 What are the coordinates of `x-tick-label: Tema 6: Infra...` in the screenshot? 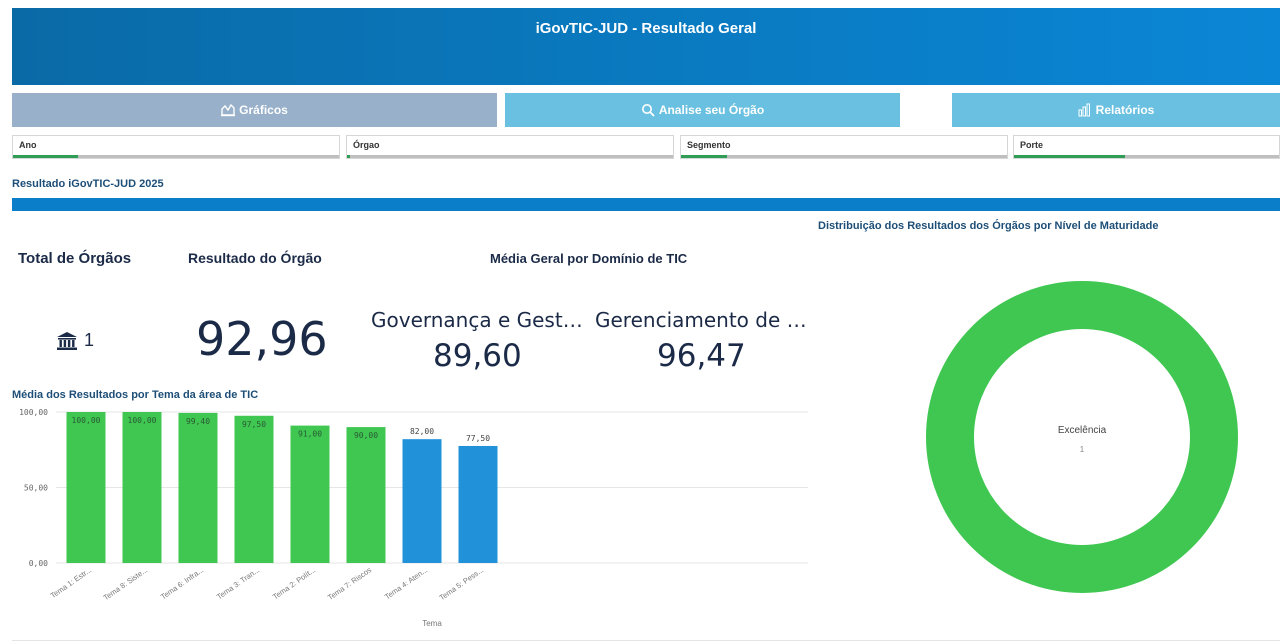 It's located at (182, 583).